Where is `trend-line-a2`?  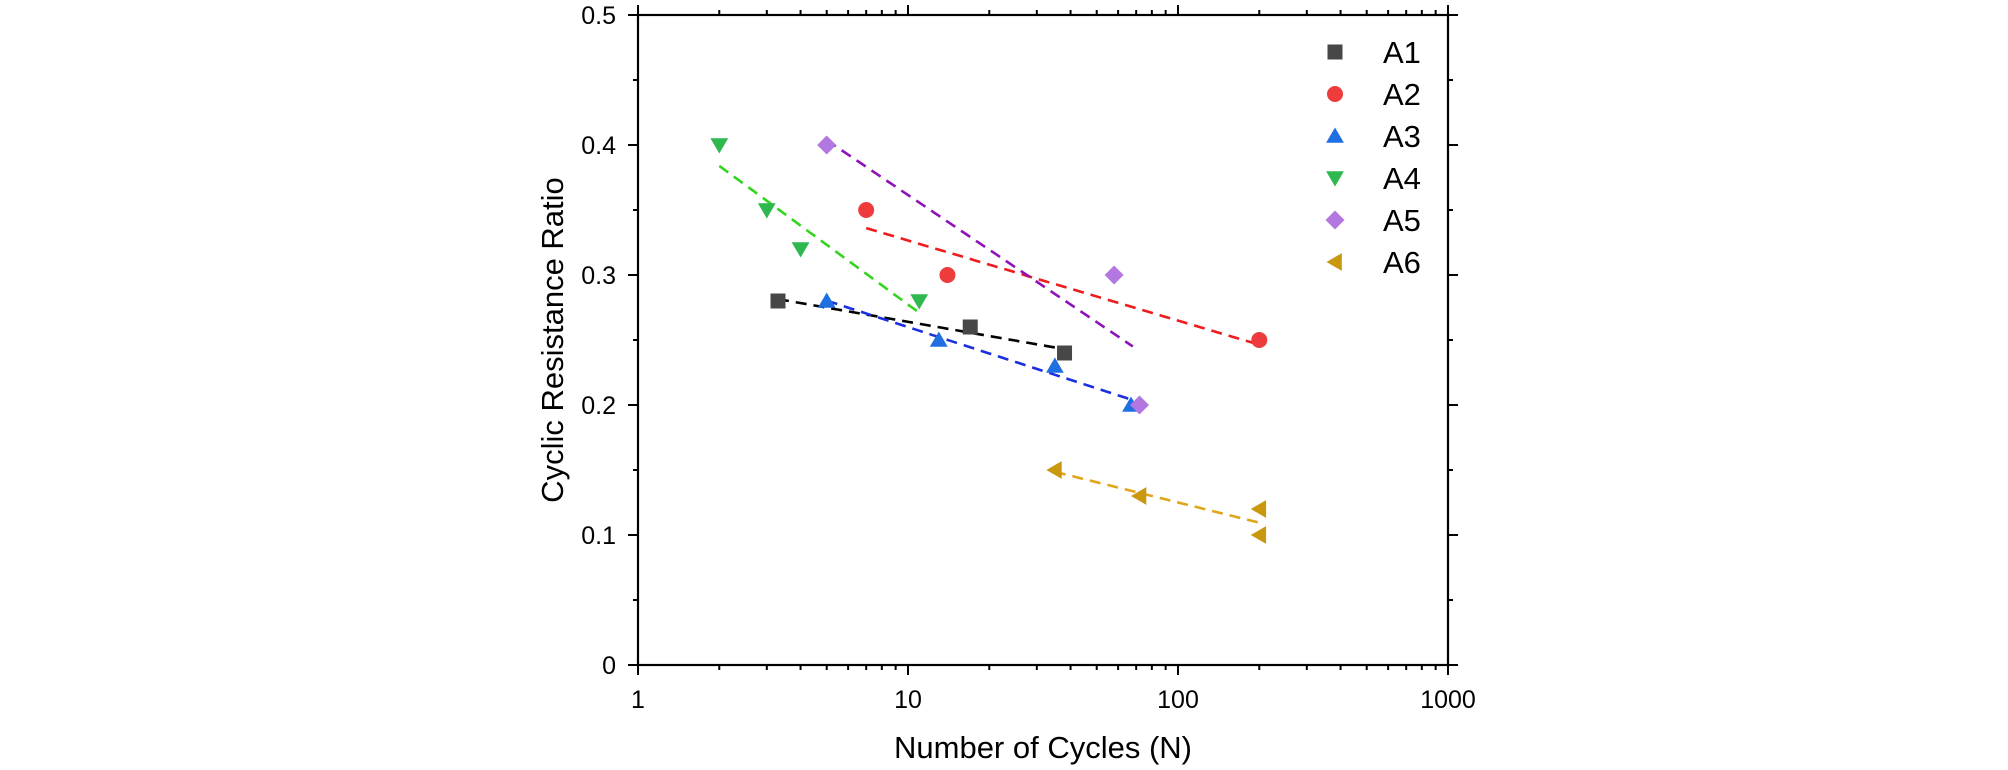
trend-line-a2 is located at coordinates (1062, 286).